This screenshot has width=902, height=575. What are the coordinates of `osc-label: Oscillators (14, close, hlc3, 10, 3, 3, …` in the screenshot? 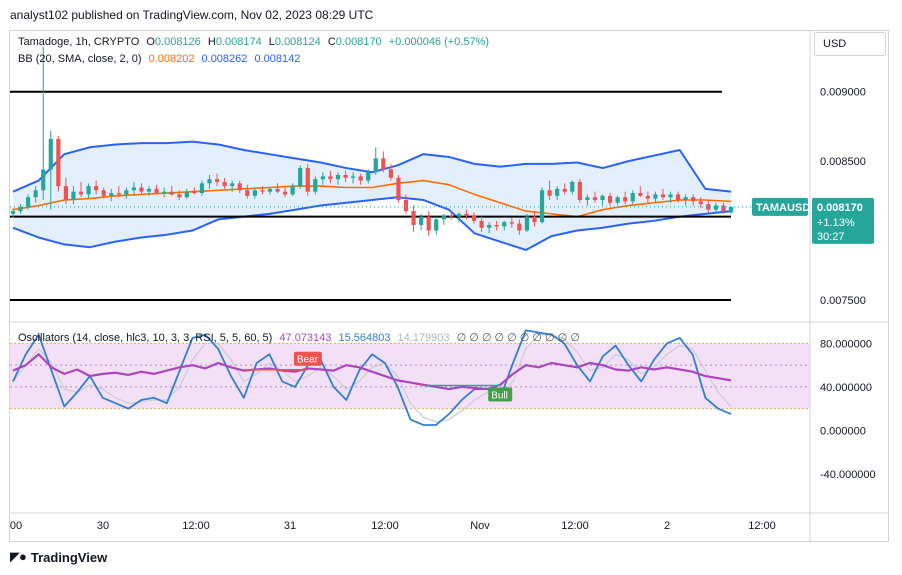 It's located at (145, 338).